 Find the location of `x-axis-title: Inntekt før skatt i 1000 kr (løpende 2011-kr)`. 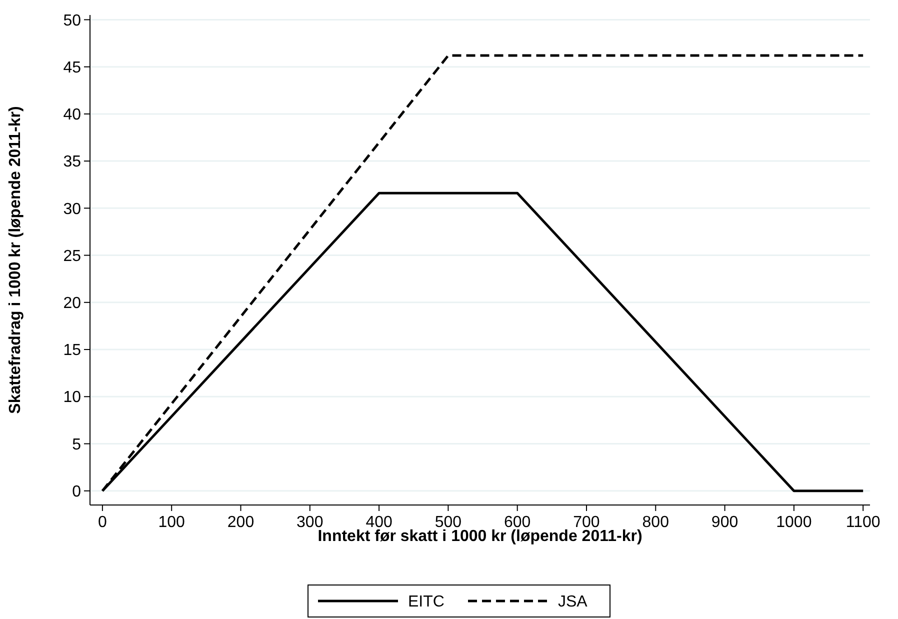

x-axis-title: Inntekt før skatt i 1000 kr (løpende 2011-kr) is located at coordinates (480, 536).